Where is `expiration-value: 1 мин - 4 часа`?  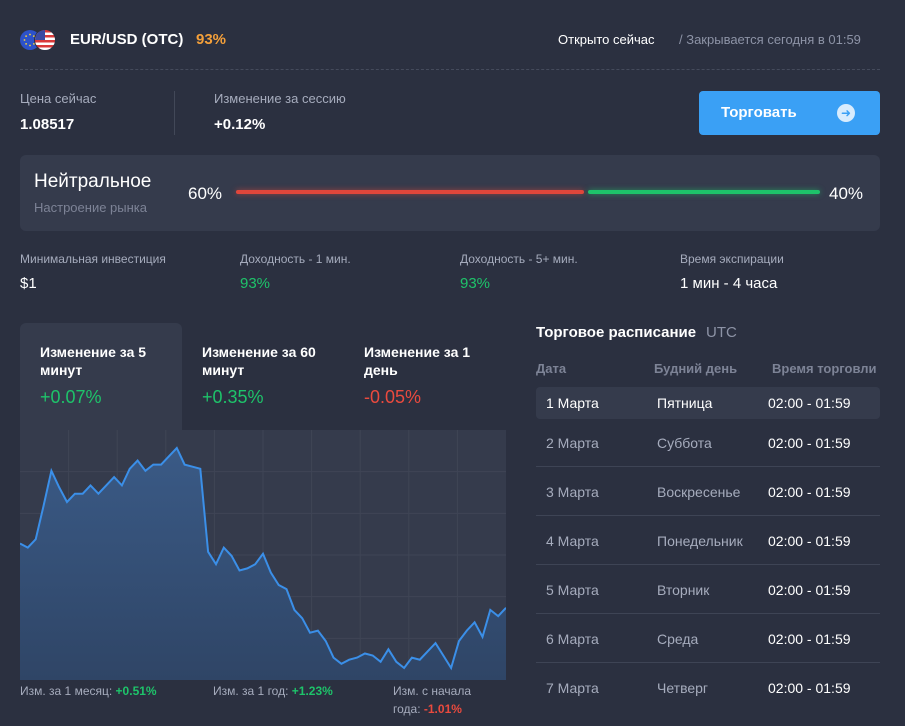 expiration-value: 1 мин - 4 часа is located at coordinates (729, 283).